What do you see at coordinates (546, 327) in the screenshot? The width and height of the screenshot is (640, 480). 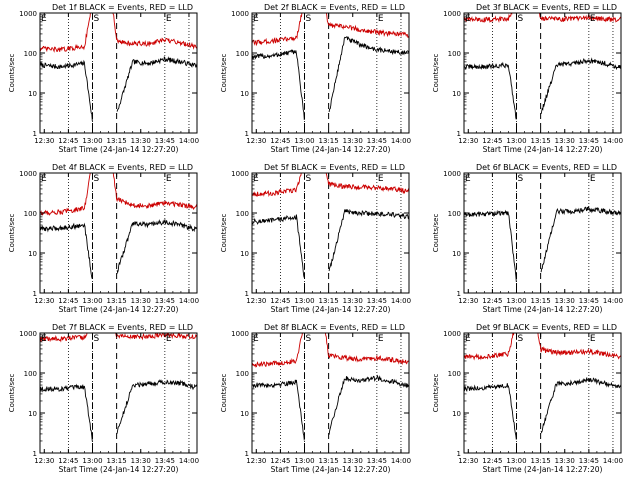 I see `panel-title: Det 9f BLACK = Events, RED = LLD` at bounding box center [546, 327].